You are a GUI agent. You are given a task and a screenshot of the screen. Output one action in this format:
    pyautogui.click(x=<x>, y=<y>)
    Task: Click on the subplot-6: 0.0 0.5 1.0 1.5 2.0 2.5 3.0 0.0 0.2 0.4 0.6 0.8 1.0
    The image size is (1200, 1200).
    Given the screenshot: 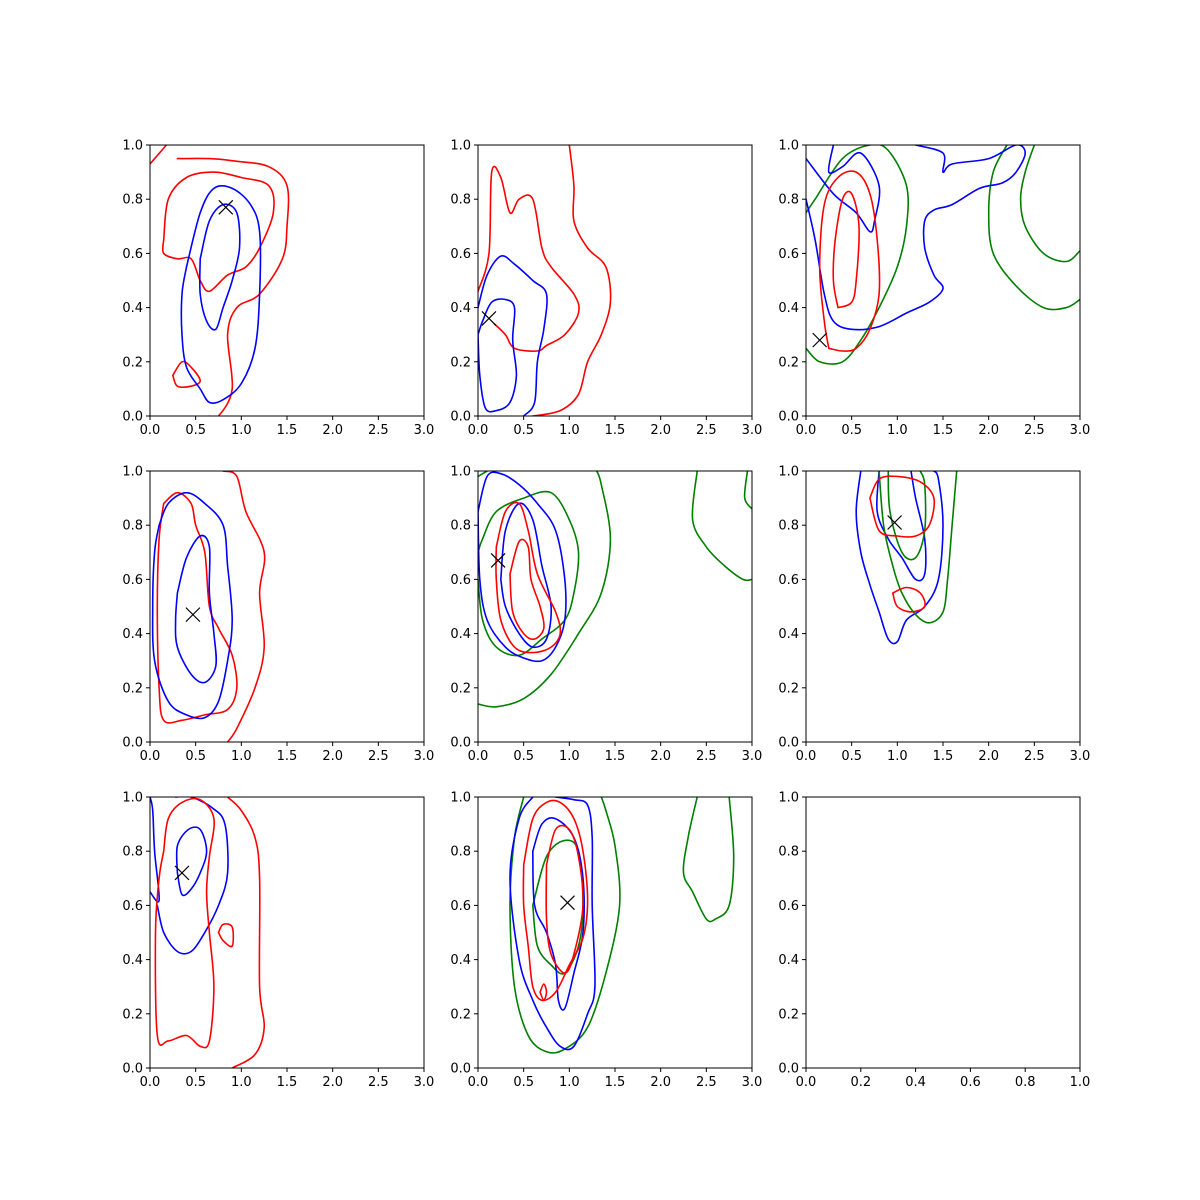 What is the action you would take?
    pyautogui.click(x=934, y=615)
    